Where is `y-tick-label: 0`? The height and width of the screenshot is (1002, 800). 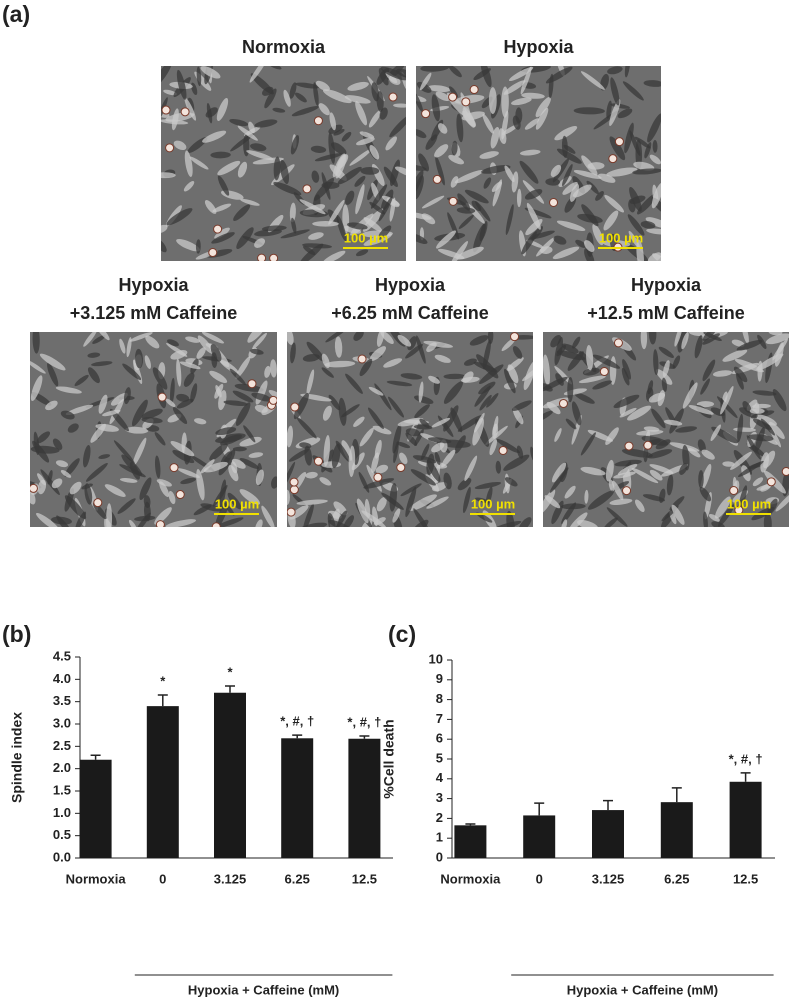
y-tick-label: 0 is located at coordinates (439, 856).